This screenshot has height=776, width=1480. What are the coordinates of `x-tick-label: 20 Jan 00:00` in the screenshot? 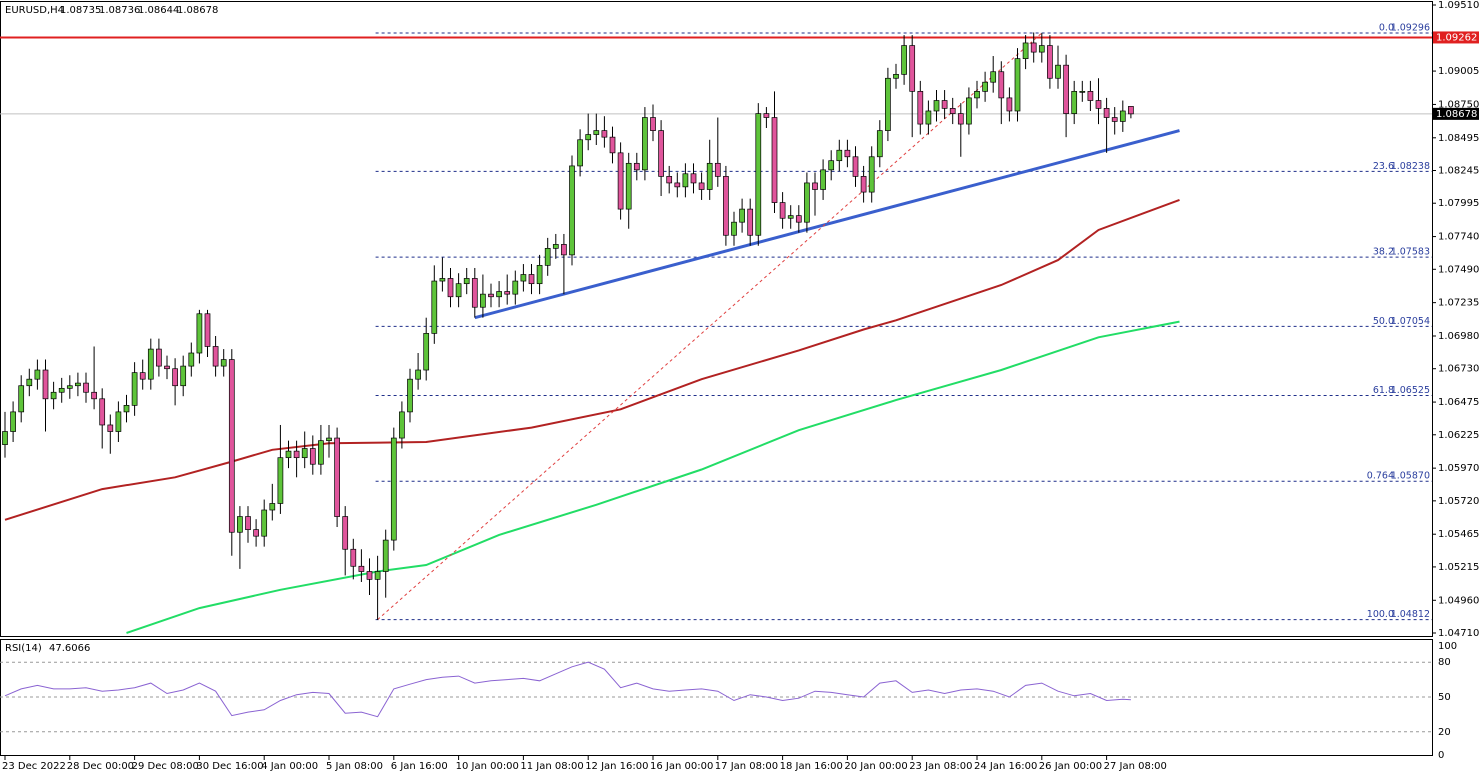 It's located at (875, 766).